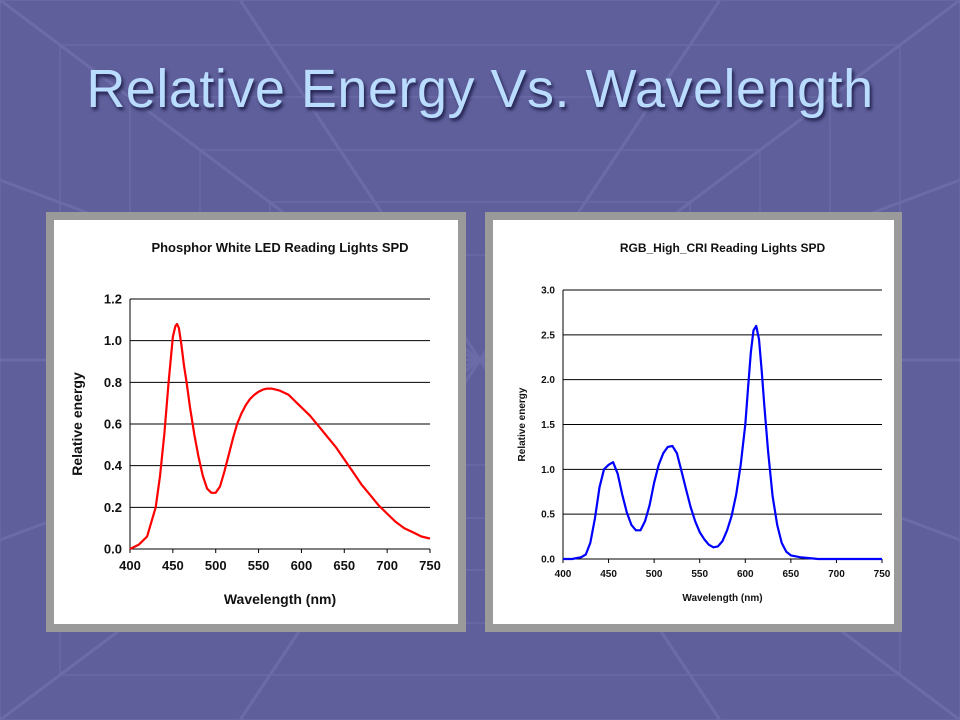  I want to click on slide-title: Relative Energy Vs. Wavelength, so click(480, 89).